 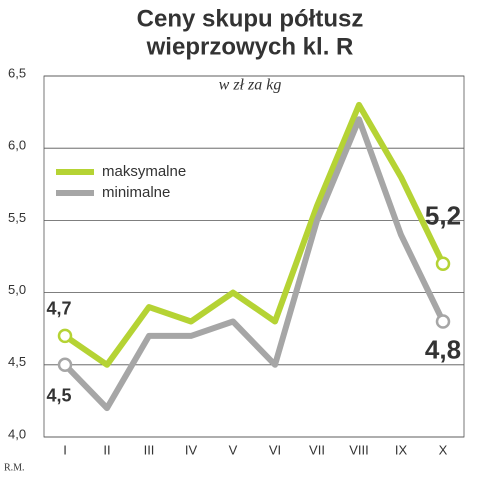 What do you see at coordinates (401, 449) in the screenshot?
I see `x-tick-label: IX` at bounding box center [401, 449].